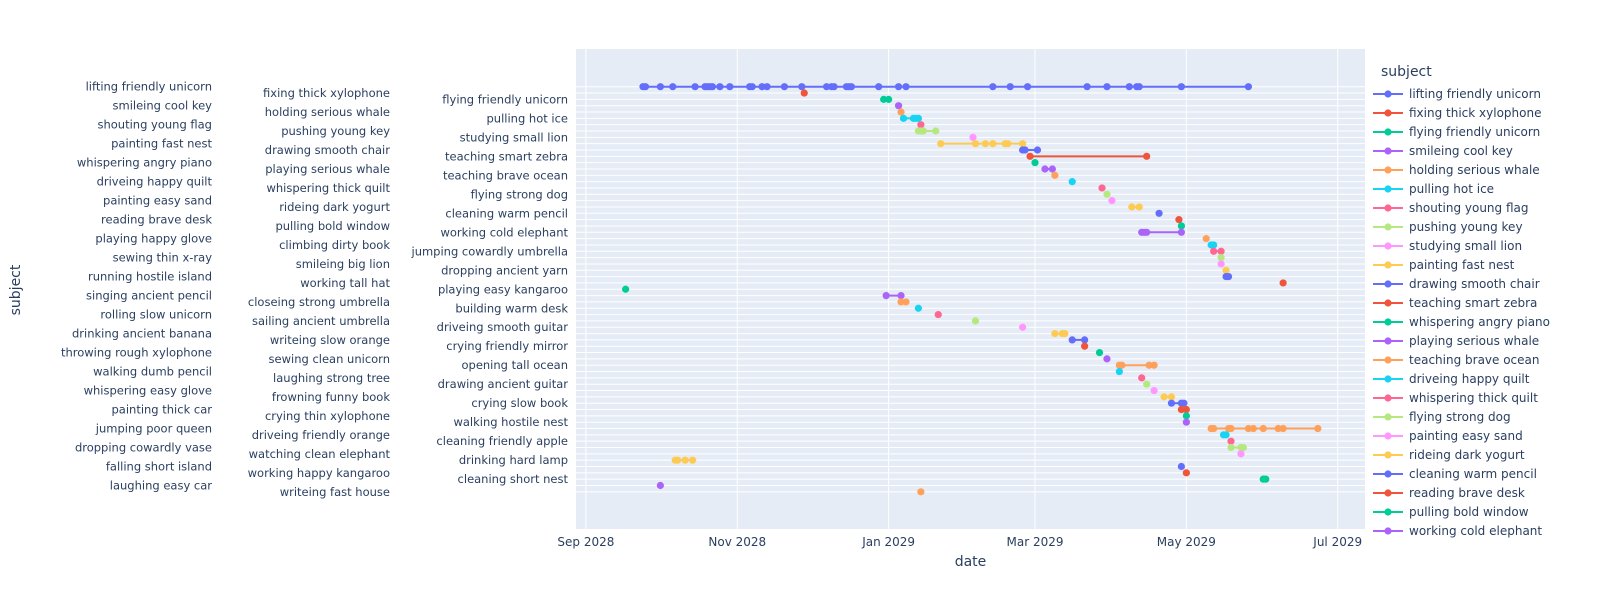 The height and width of the screenshot is (604, 1603). Describe the element at coordinates (1448, 227) in the screenshot. I see `legend-item: pushing young key` at that location.